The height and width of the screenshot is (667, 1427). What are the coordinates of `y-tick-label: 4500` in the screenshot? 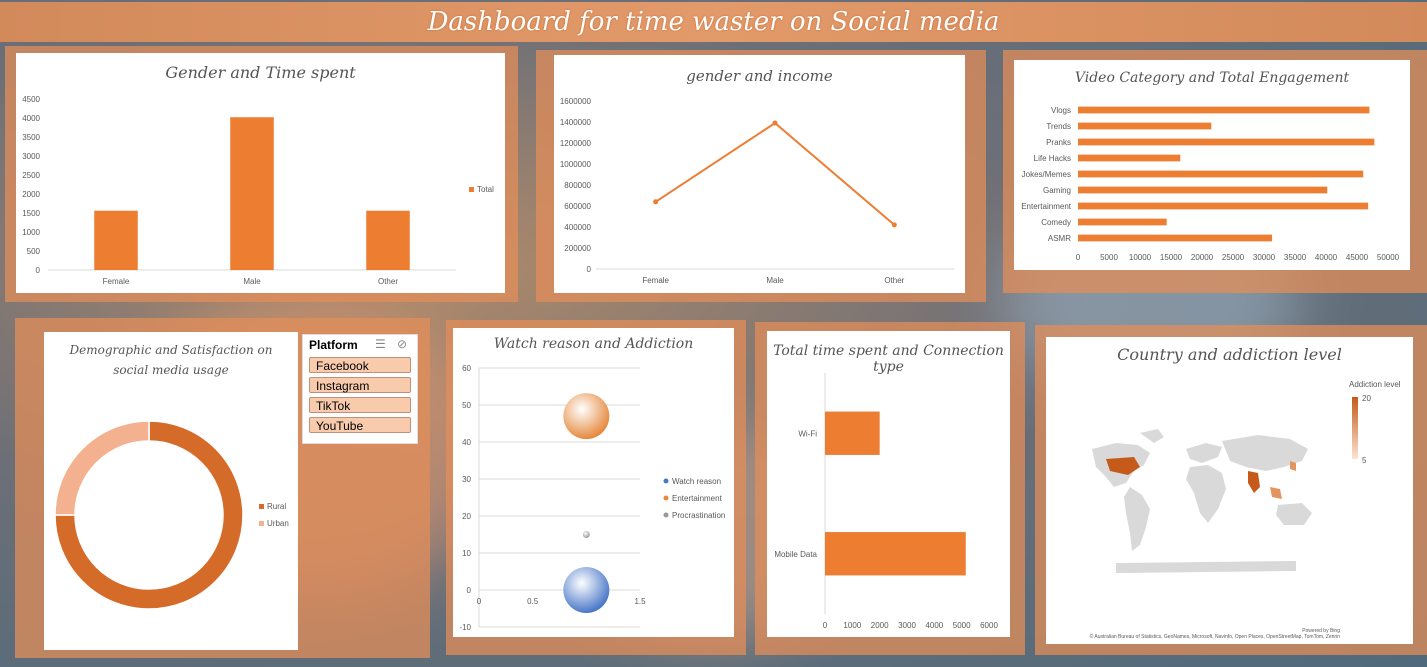 It's located at (31, 99).